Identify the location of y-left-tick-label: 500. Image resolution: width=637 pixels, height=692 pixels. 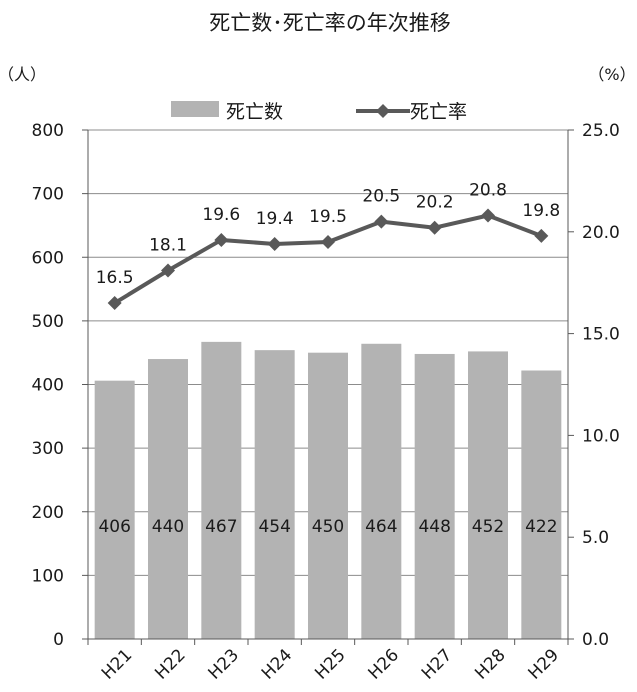
(48, 322).